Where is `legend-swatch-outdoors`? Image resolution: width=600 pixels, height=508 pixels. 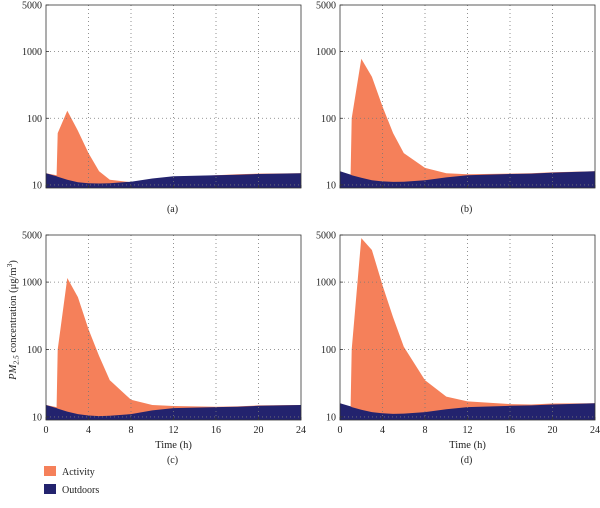 legend-swatch-outdoors is located at coordinates (50, 489).